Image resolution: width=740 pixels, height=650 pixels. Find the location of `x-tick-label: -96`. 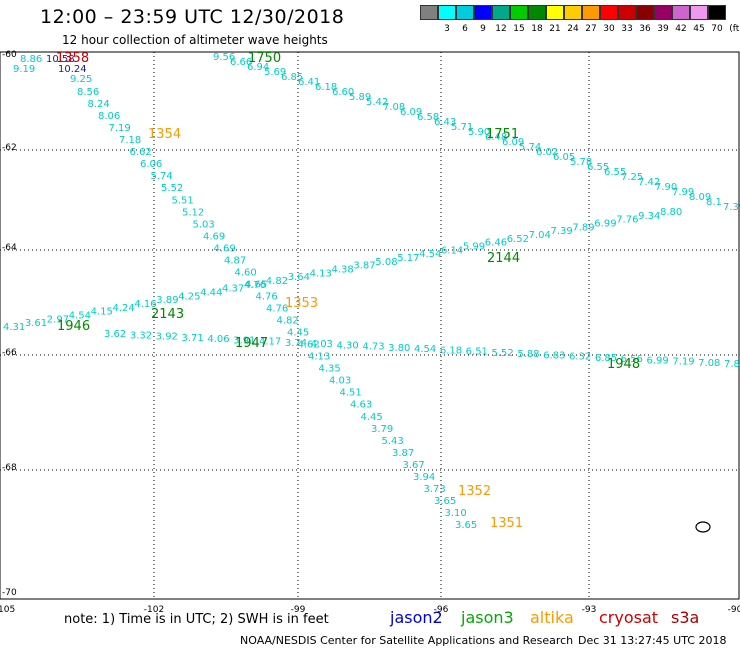

x-tick-label: -96 is located at coordinates (441, 610).